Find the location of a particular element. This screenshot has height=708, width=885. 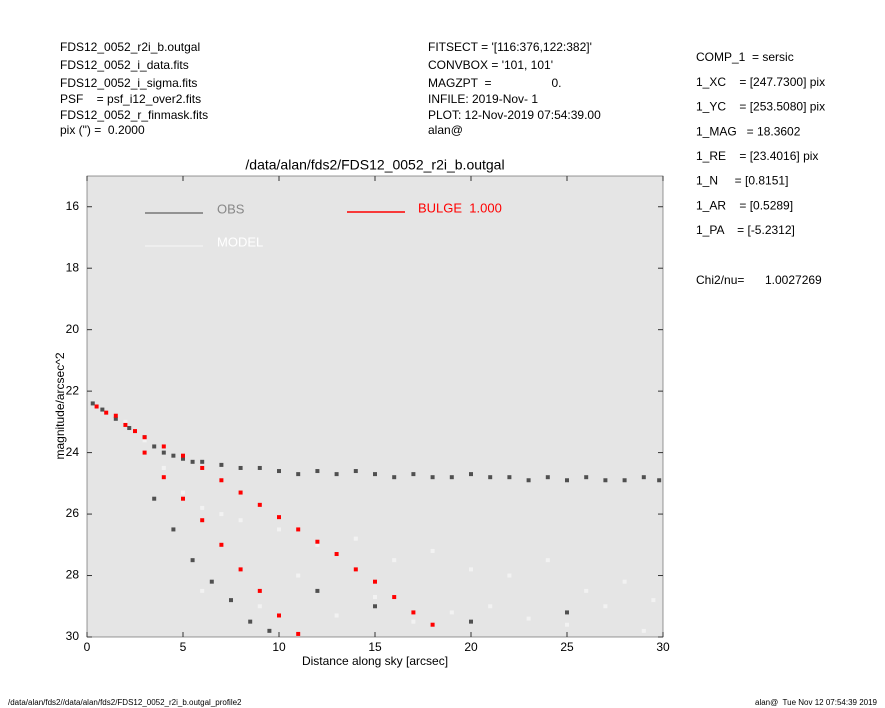

chi2-label: Chi2/nu= is located at coordinates (720, 280).